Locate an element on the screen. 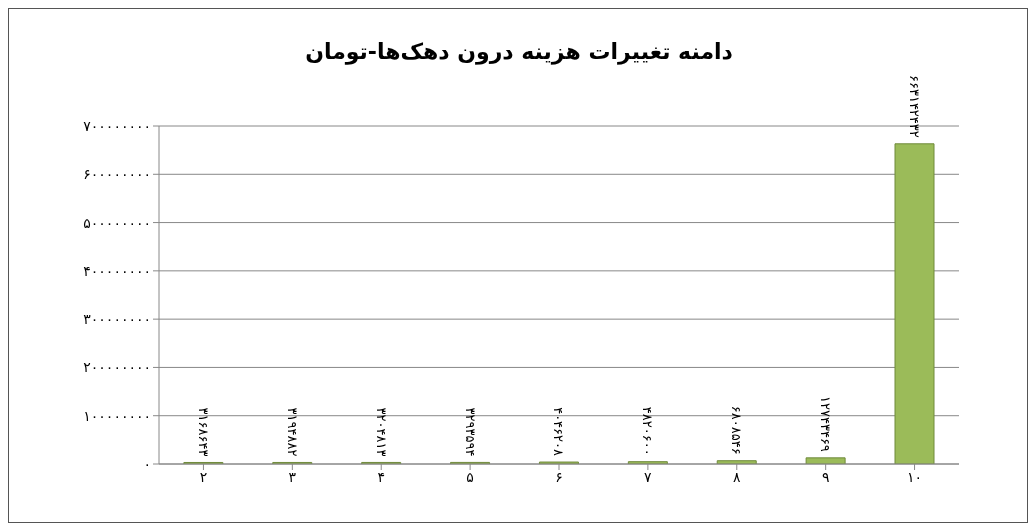 The image size is (1036, 531). data-label: ۳۱۶۸۶۴۳ is located at coordinates (203, 432).